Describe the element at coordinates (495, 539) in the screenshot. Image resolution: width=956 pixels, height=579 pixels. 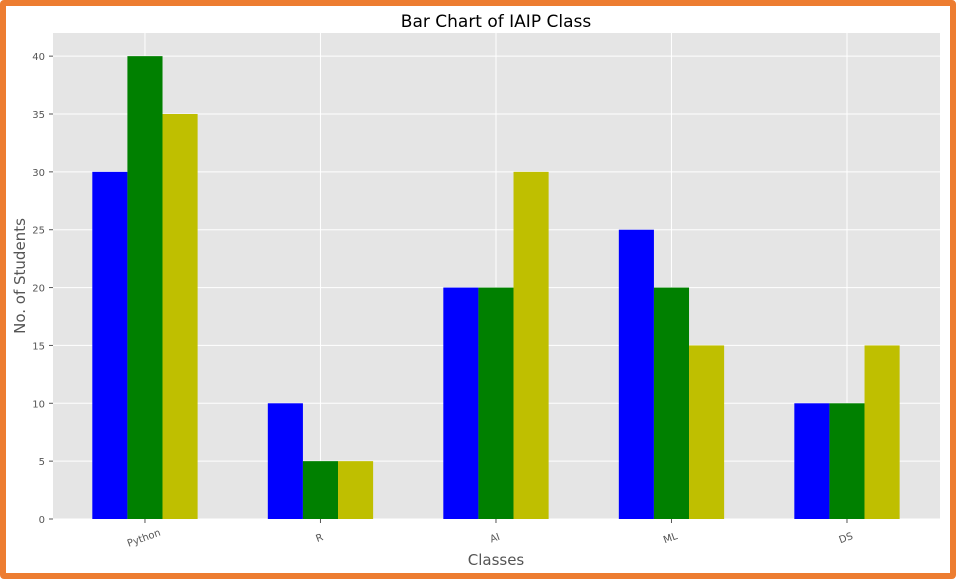
I see `x-tick-label: AI` at that location.